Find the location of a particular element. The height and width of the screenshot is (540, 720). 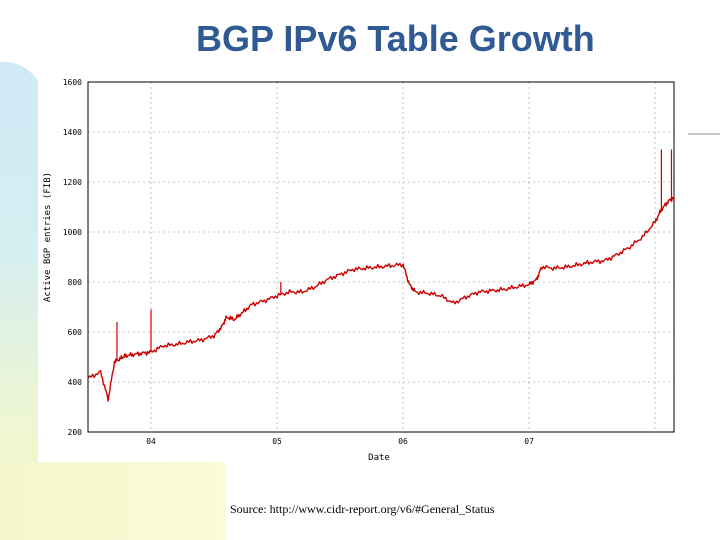

y-tick-label: 400 is located at coordinates (75, 382).